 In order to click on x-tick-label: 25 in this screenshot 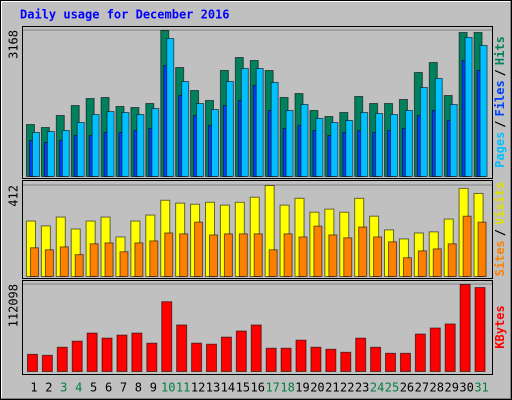, I will do `click(392, 388)`.